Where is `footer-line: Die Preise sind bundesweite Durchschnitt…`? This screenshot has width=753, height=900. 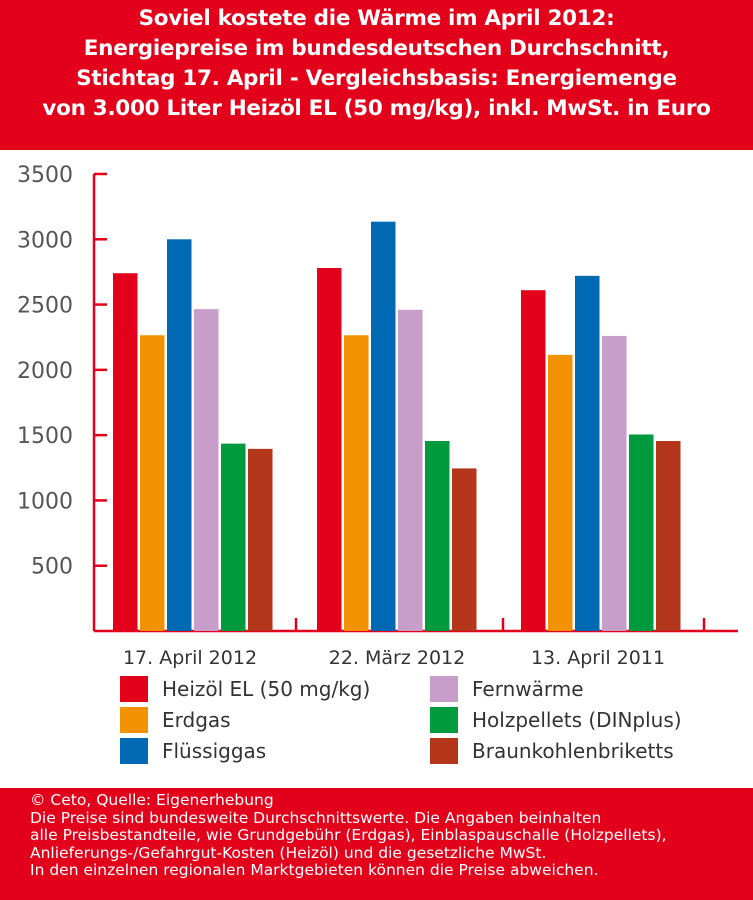
footer-line: Die Preise sind bundesweite Durchschnitt… is located at coordinates (316, 817).